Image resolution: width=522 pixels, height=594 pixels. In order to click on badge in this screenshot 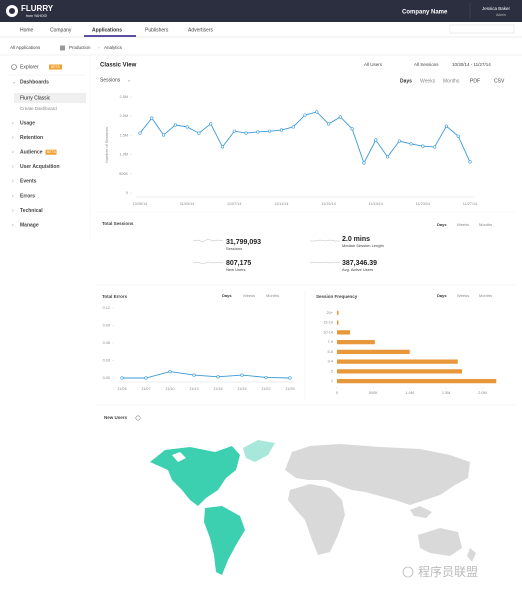, I will do `click(51, 152)`.